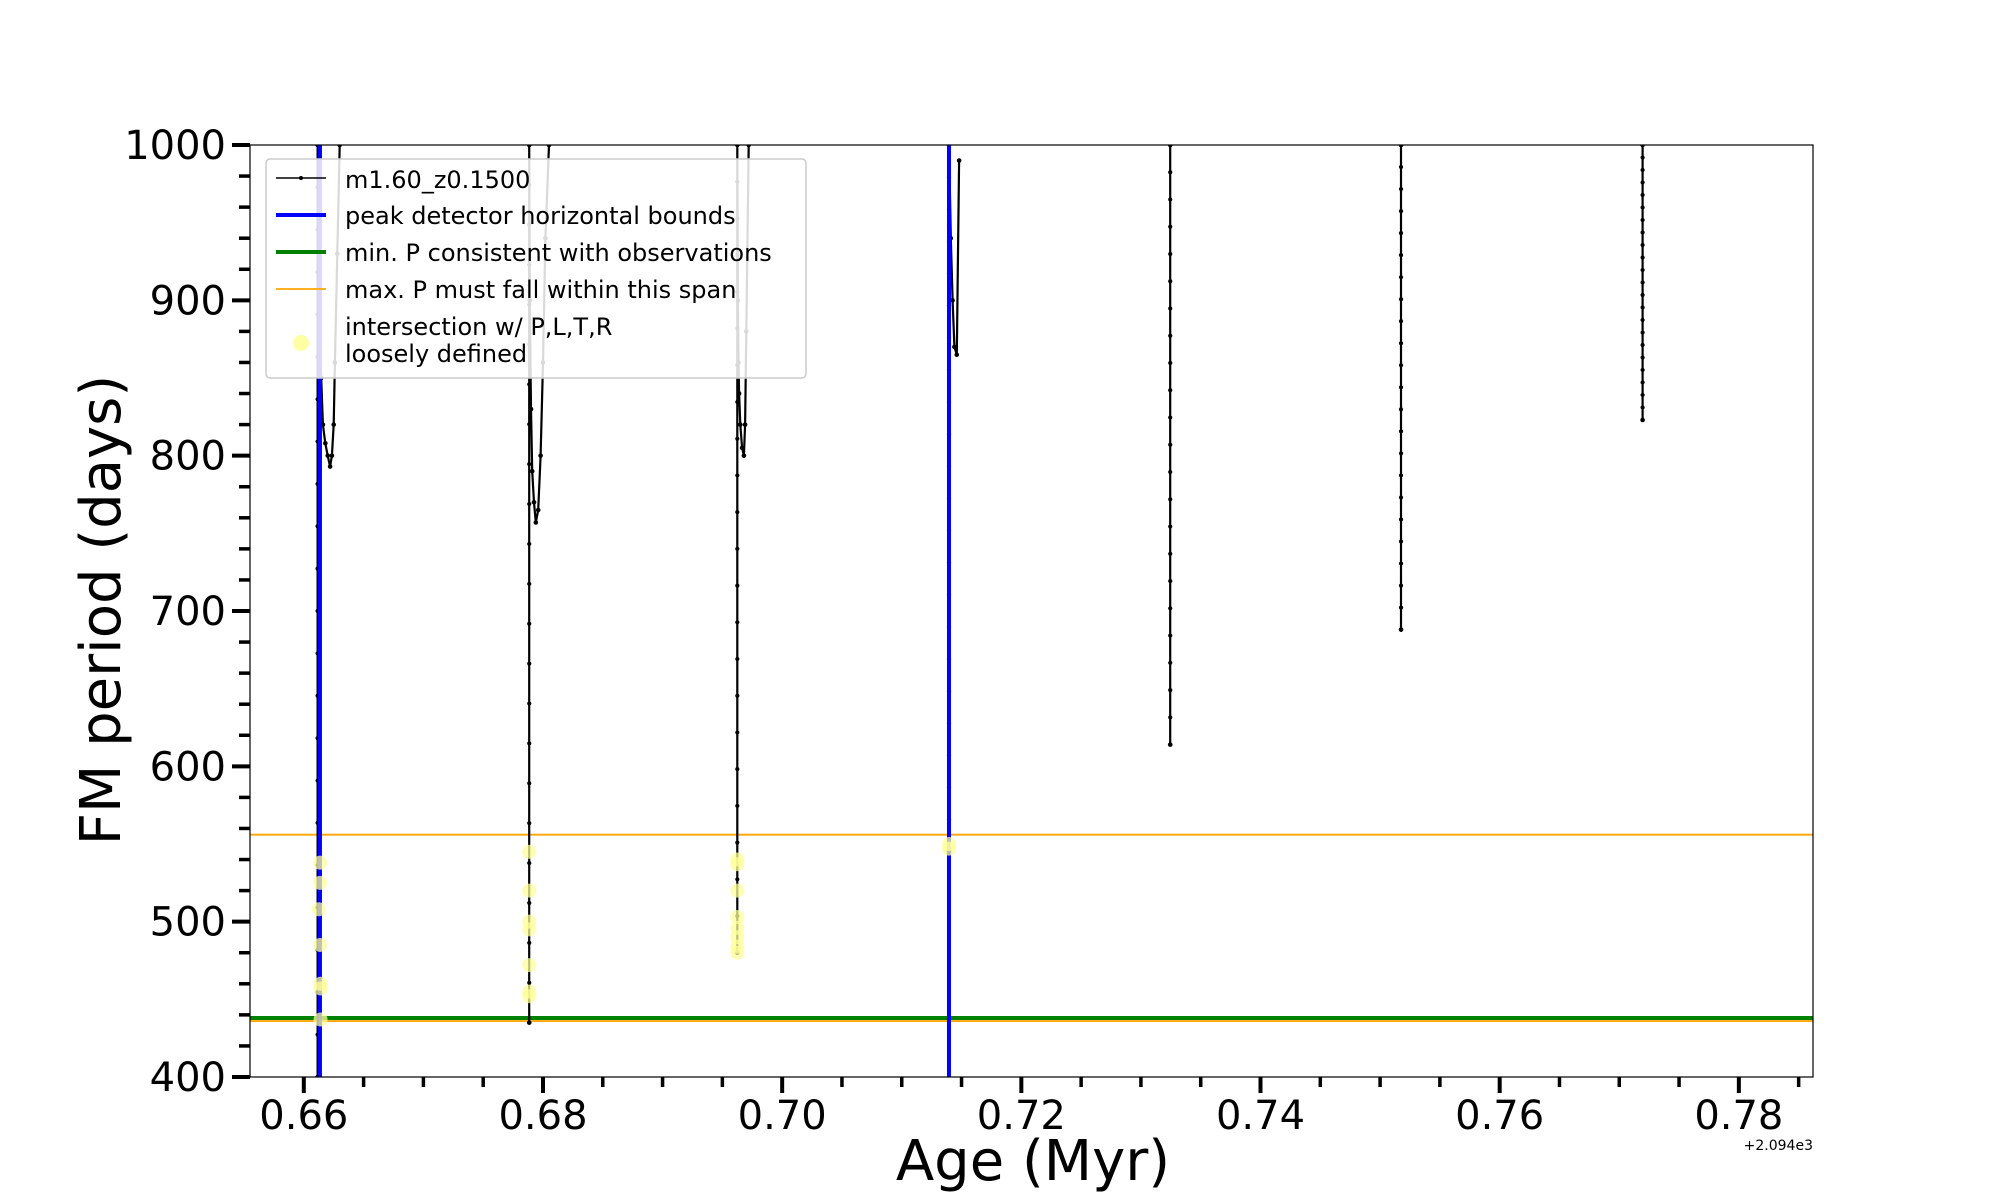 Image resolution: width=2000 pixels, height=1200 pixels. Describe the element at coordinates (558, 253) in the screenshot. I see `legend-label-min-p: min. P consistent with observations` at that location.